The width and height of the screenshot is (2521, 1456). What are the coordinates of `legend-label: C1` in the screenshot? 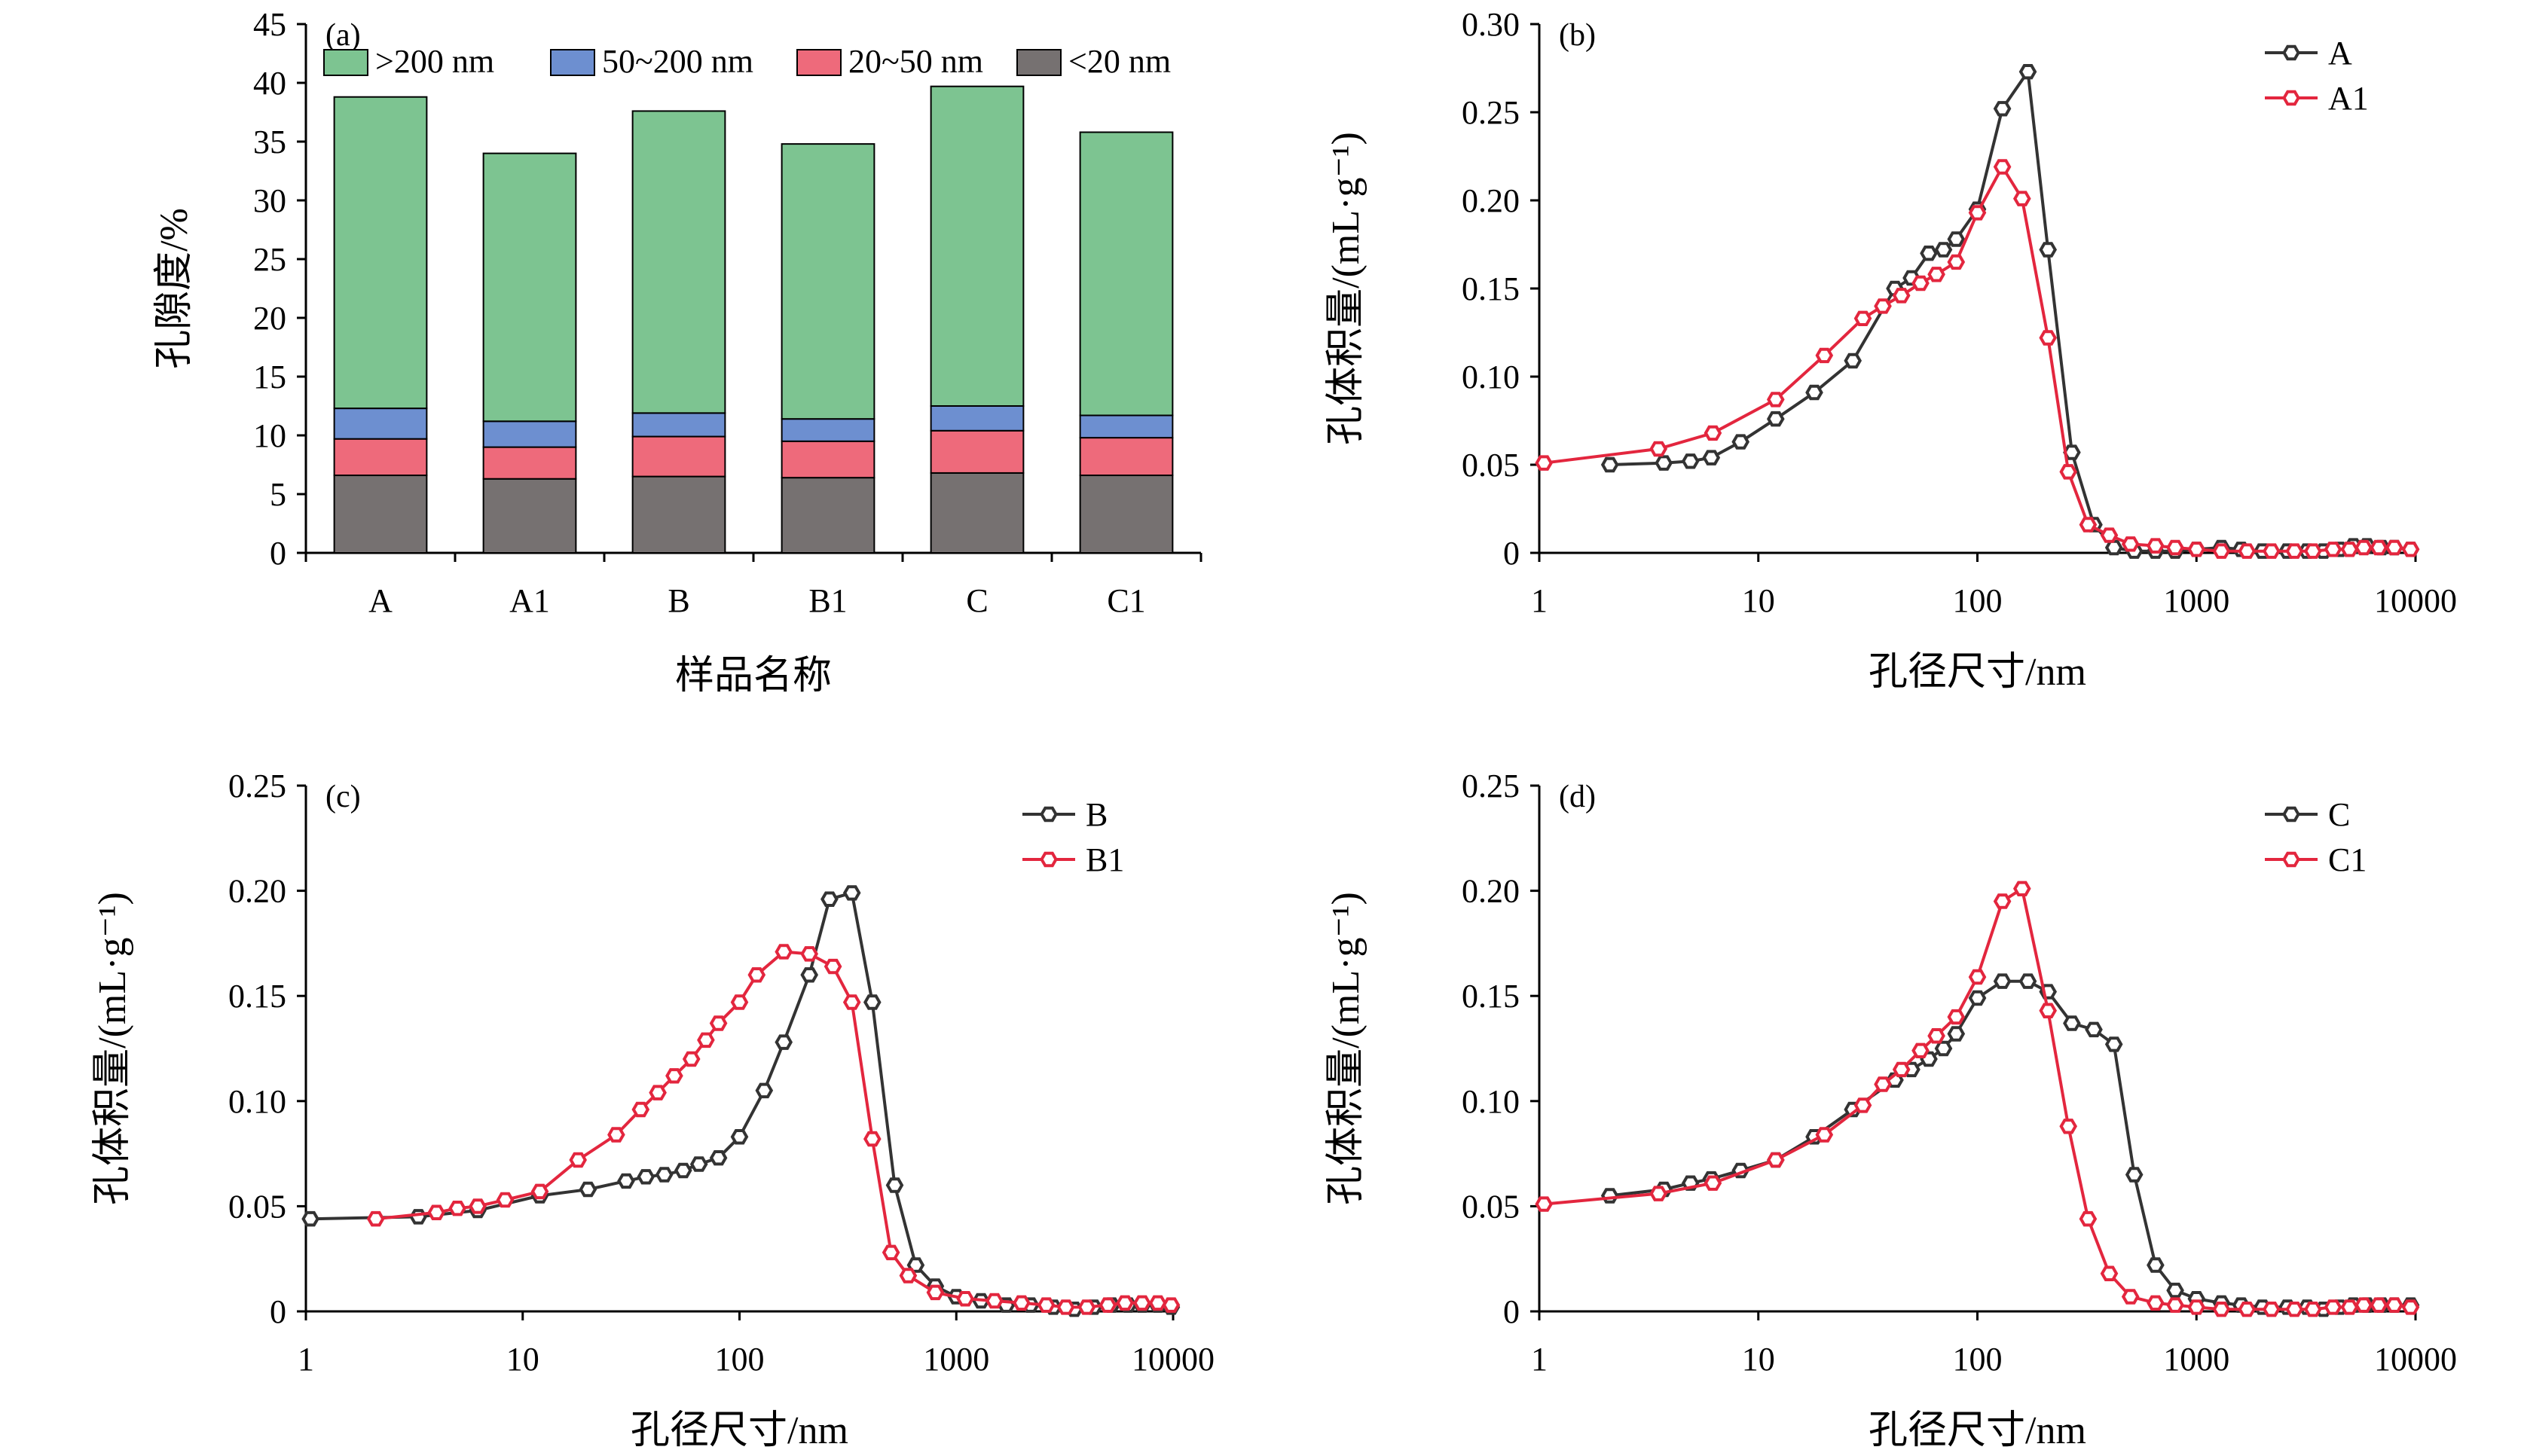 It's located at (2347, 859).